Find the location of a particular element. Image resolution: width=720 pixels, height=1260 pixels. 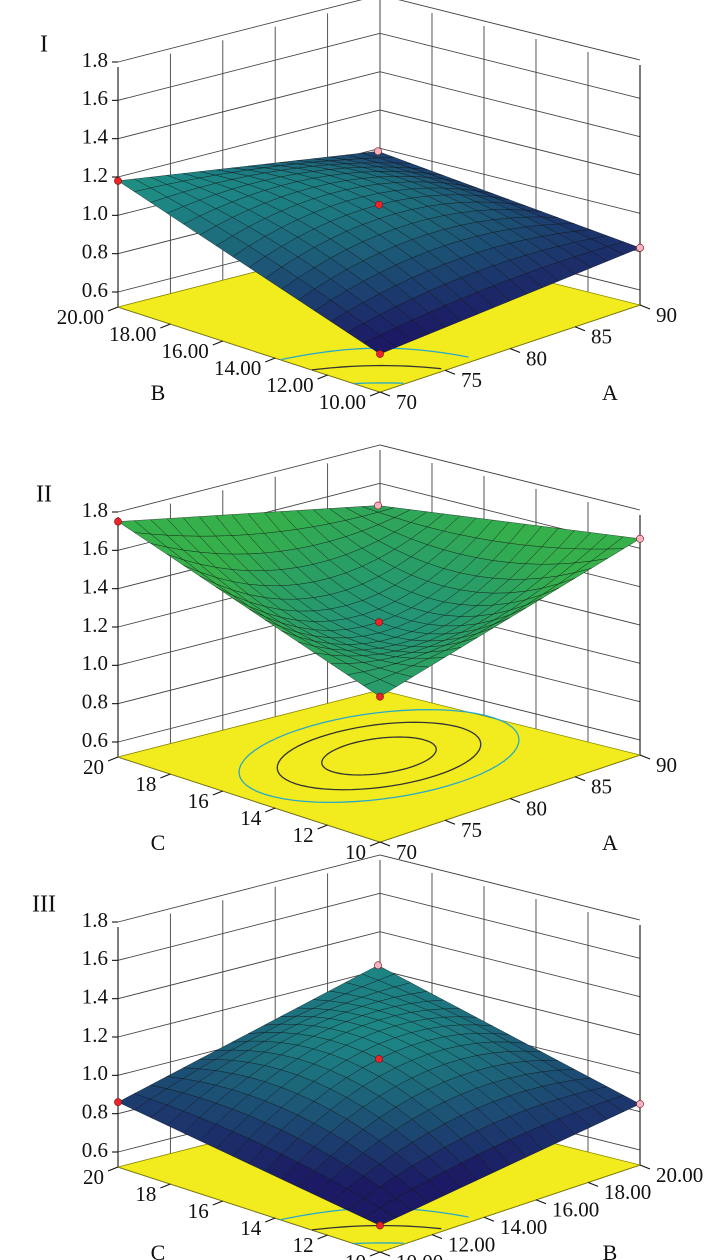

panel-label: II is located at coordinates (44, 495).